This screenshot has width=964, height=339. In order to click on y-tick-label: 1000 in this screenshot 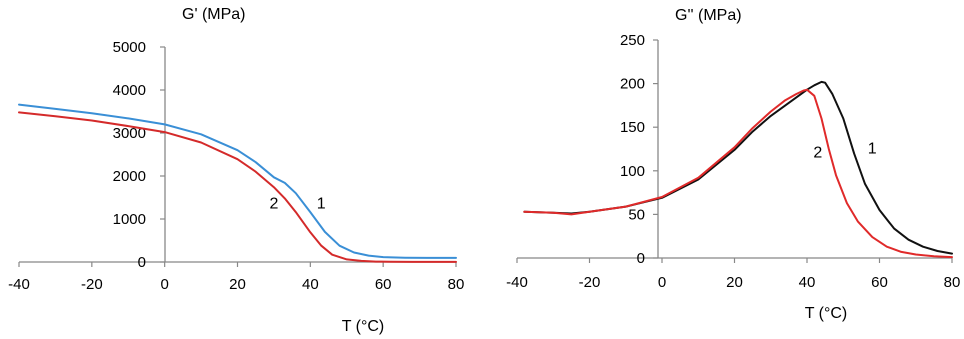, I will do `click(129, 219)`.